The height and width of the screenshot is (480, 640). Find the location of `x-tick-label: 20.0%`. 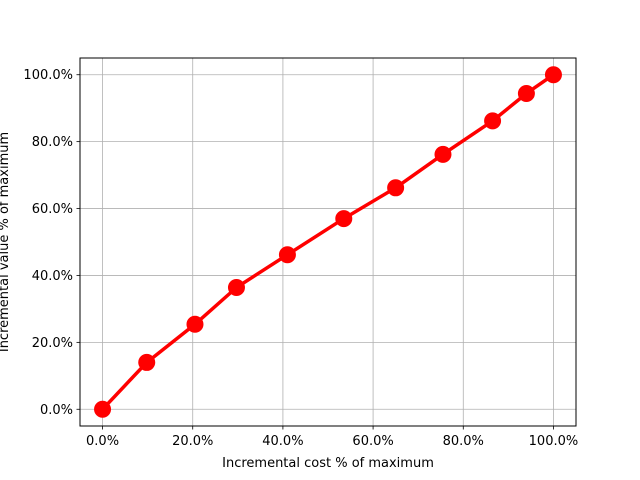

x-tick-label: 20.0% is located at coordinates (192, 441).